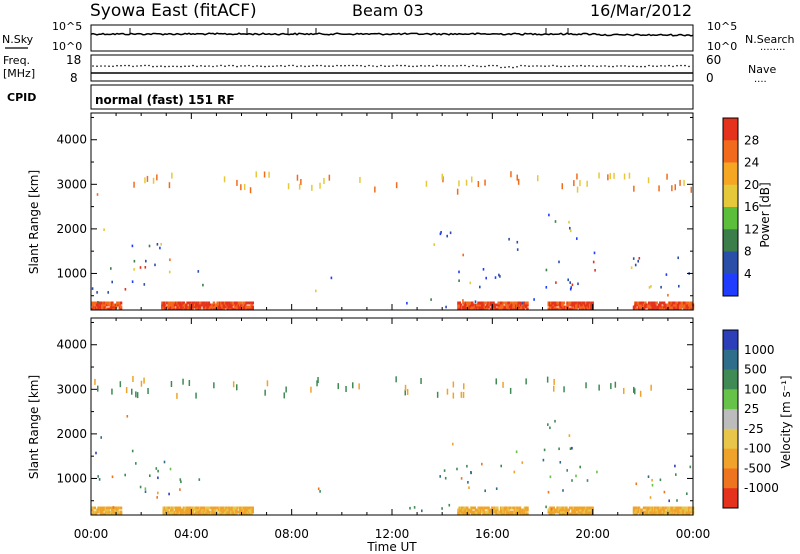 This screenshot has width=800, height=554. What do you see at coordinates (641, 10) in the screenshot?
I see `date-label: 16/Mar/2012` at bounding box center [641, 10].